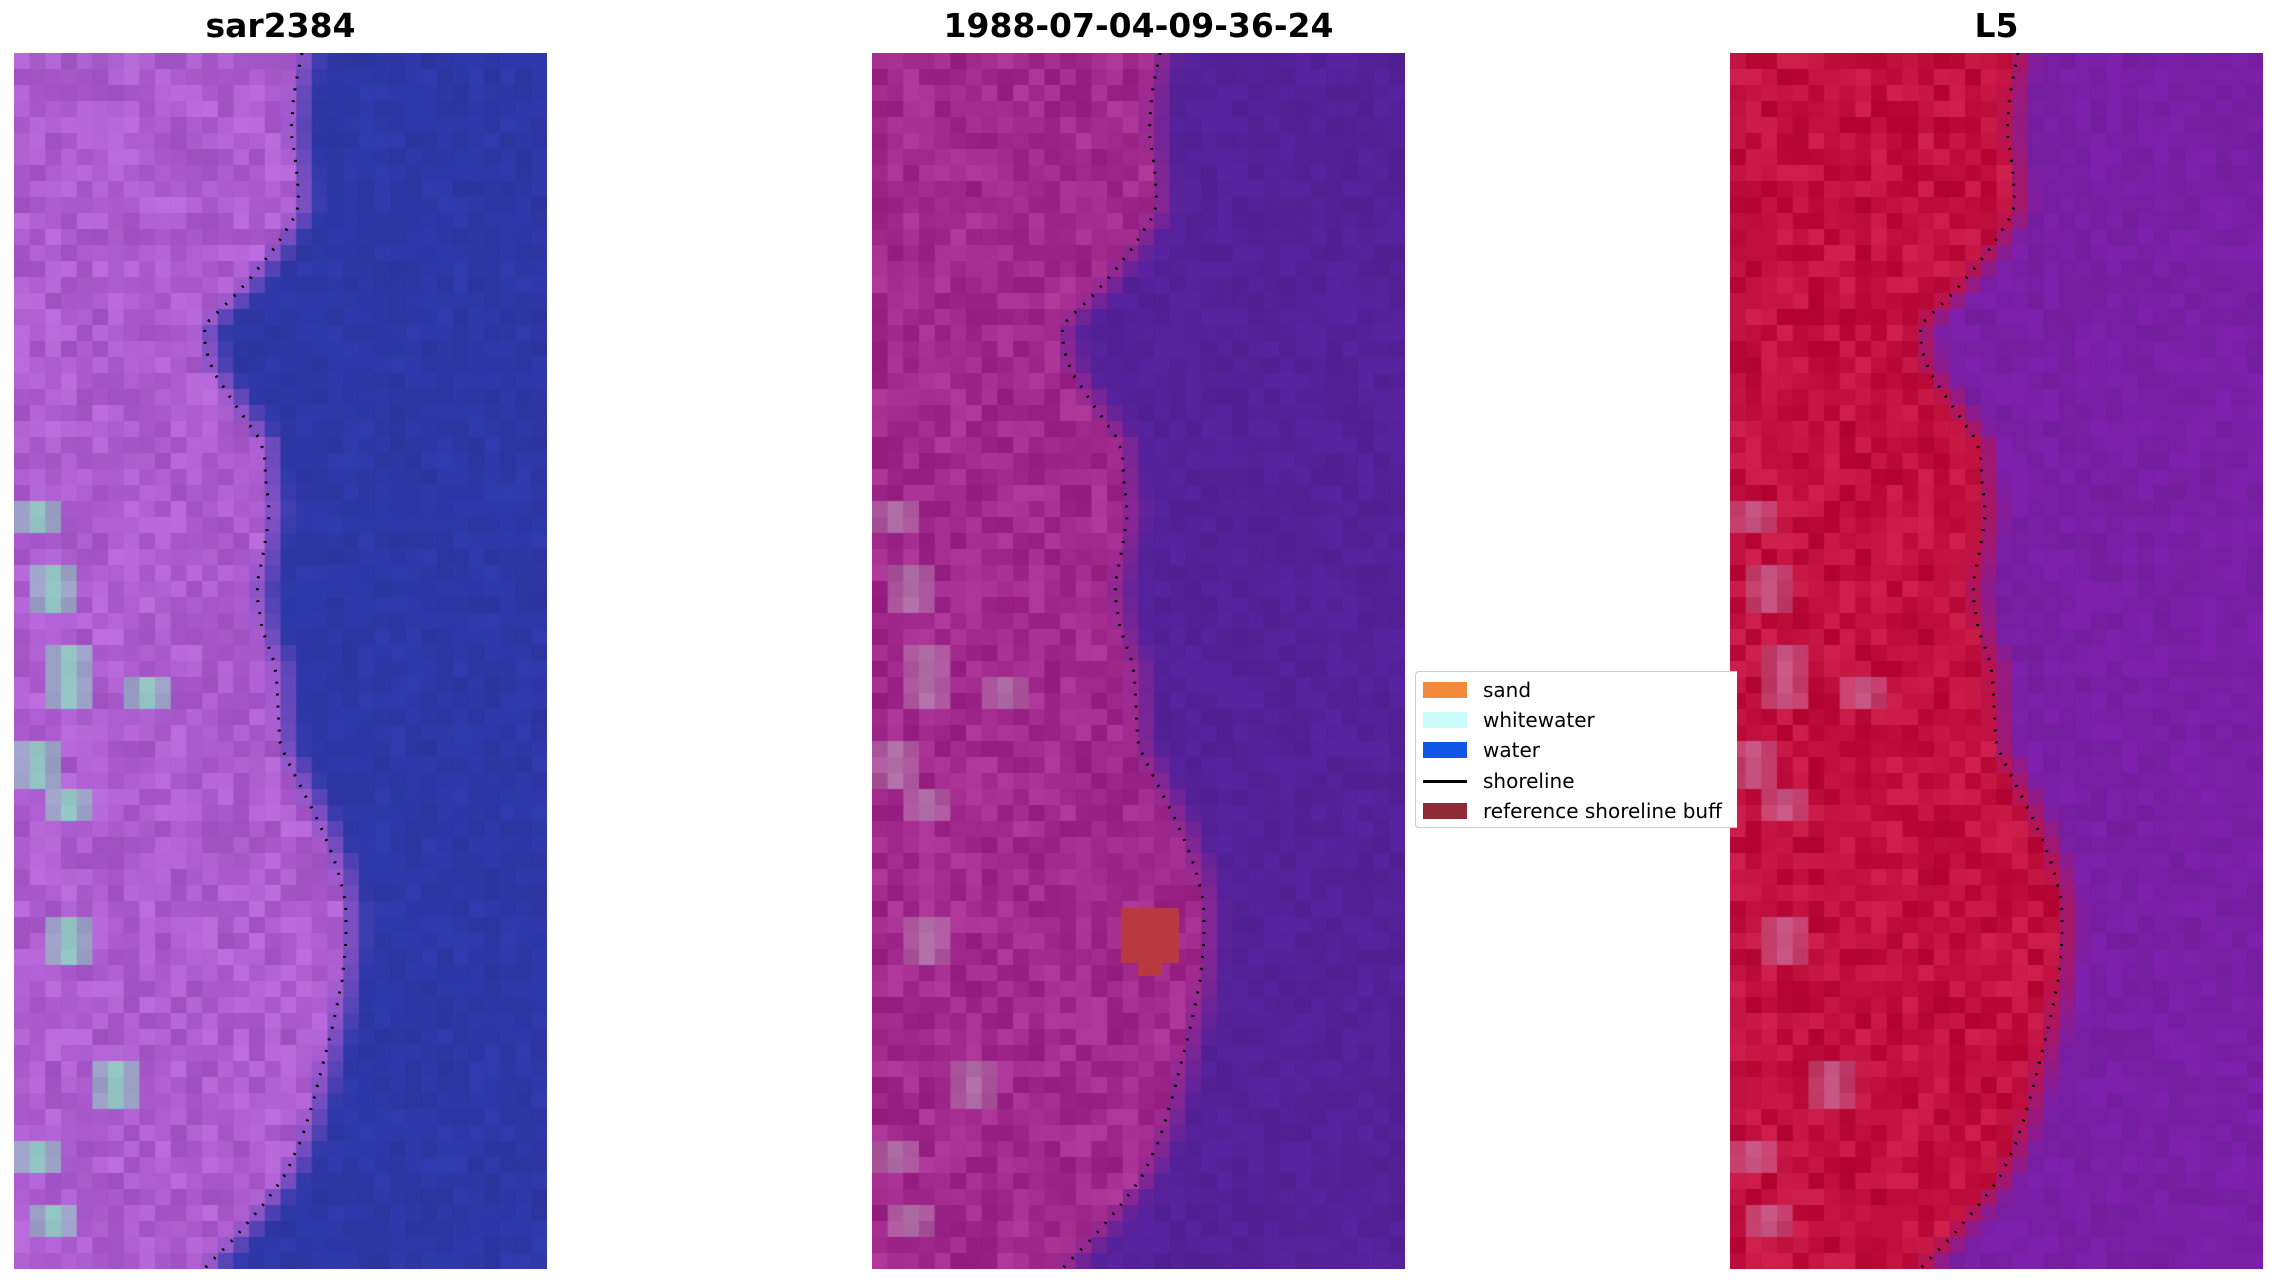  What do you see at coordinates (1445, 811) in the screenshot?
I see `reference-buffer-swatch` at bounding box center [1445, 811].